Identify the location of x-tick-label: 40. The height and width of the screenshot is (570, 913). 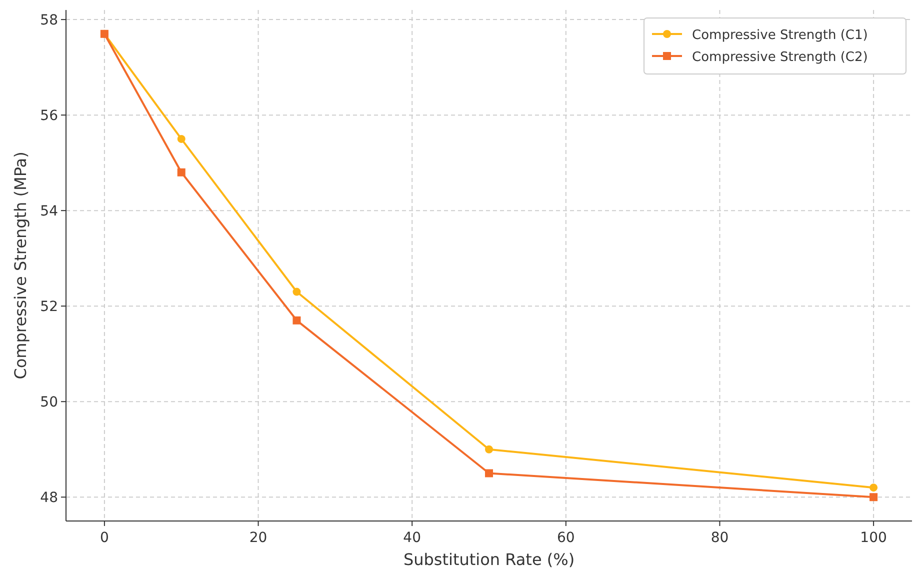
(412, 538).